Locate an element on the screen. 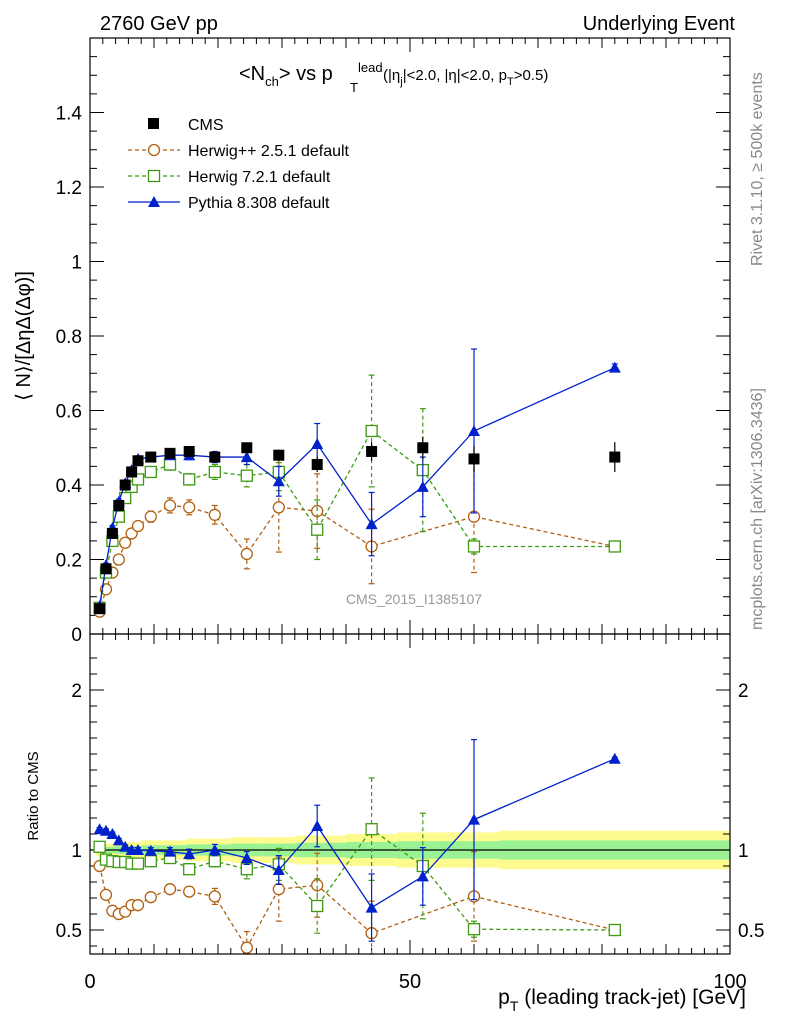 This screenshot has height=1024, width=786. legend-marker-cms is located at coordinates (153, 123).